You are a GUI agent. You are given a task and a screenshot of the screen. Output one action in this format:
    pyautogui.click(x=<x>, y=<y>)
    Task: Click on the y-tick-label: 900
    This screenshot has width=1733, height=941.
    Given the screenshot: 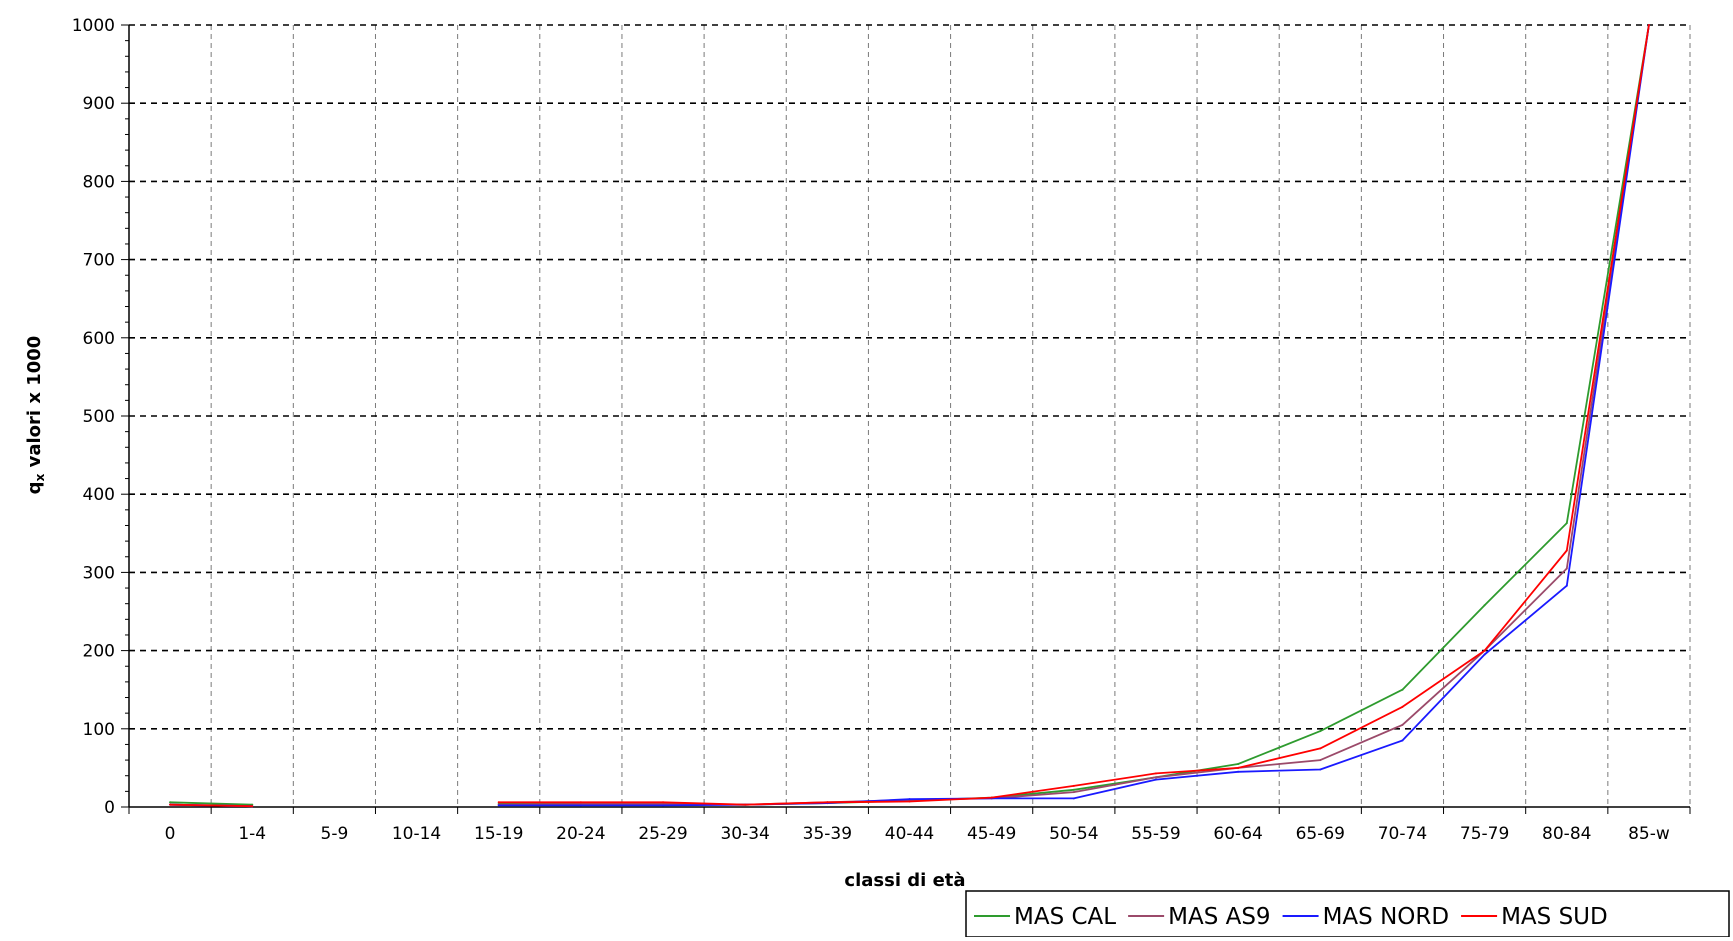 What is the action you would take?
    pyautogui.click(x=99, y=104)
    